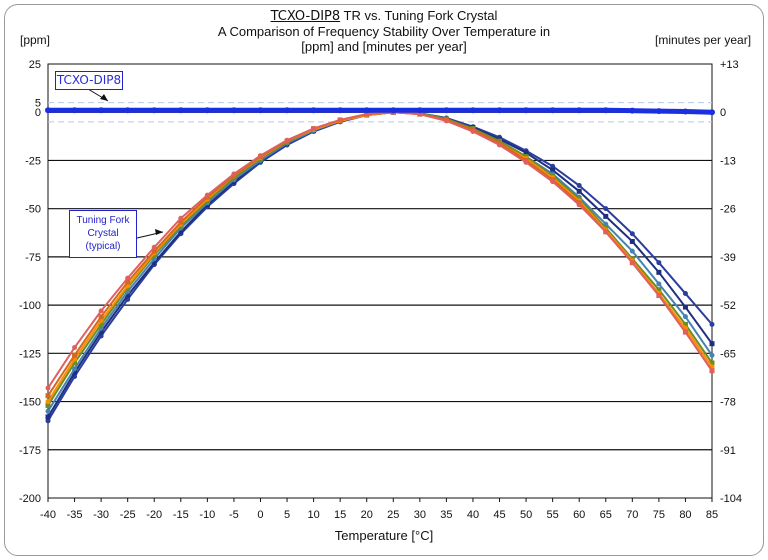  What do you see at coordinates (384, 46) in the screenshot?
I see `chart-subtitle-line-2: [ppm] and [minutes per year]` at bounding box center [384, 46].